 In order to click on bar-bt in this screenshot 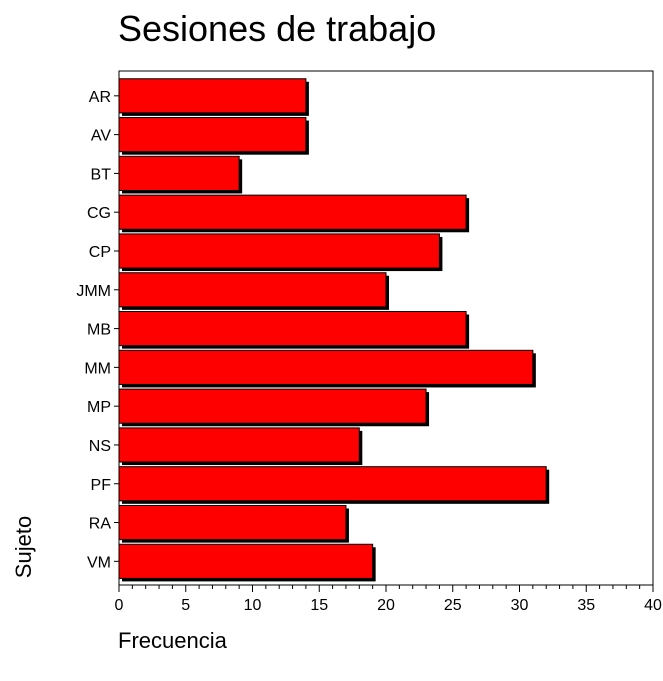, I will do `click(179, 173)`.